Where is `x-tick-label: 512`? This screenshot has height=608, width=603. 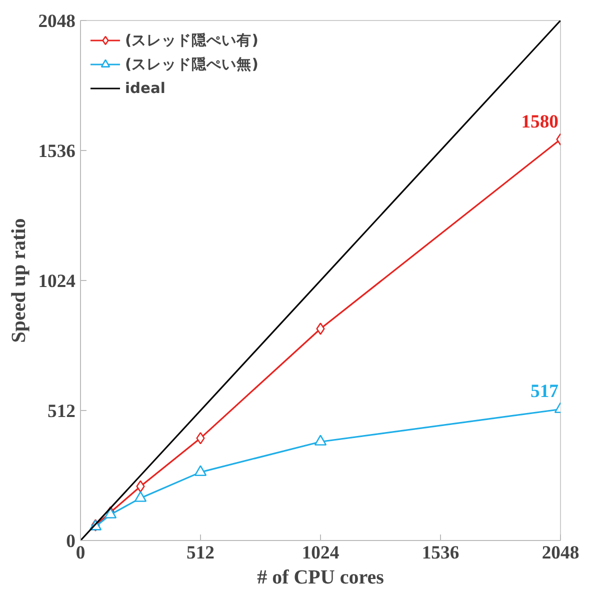 x-tick-label: 512 is located at coordinates (200, 553).